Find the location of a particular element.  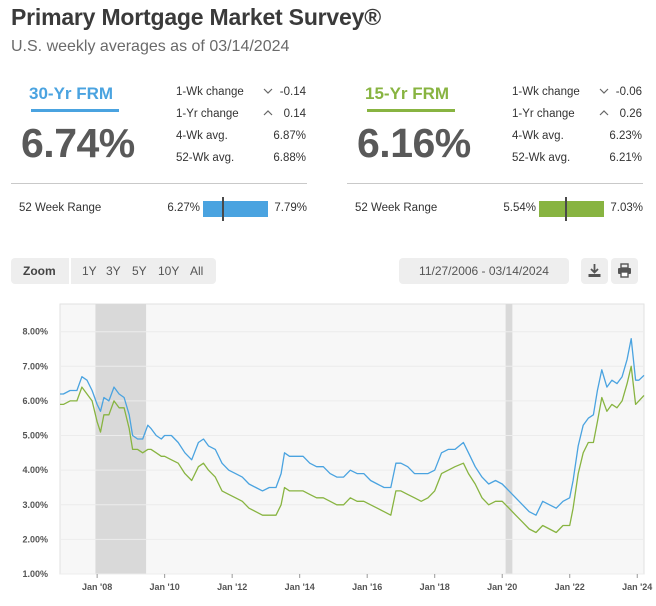

frm30-stat-row: 1-Wk change -0.14 is located at coordinates (241, 94).